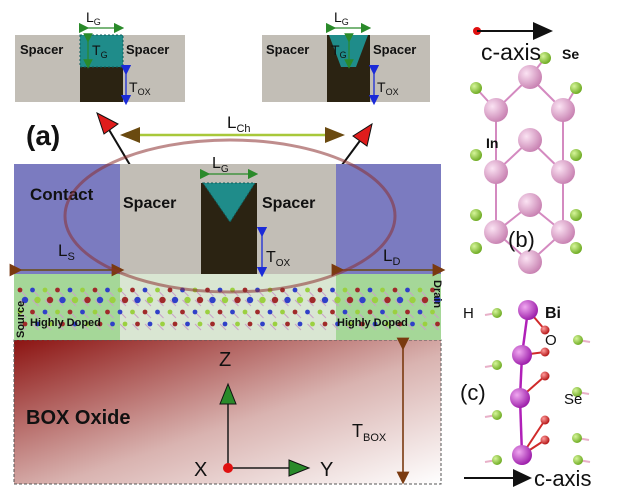 This screenshot has width=623, height=491. What do you see at coordinates (341, 18) in the screenshot?
I see `inset-right-lg-label: LG` at bounding box center [341, 18].